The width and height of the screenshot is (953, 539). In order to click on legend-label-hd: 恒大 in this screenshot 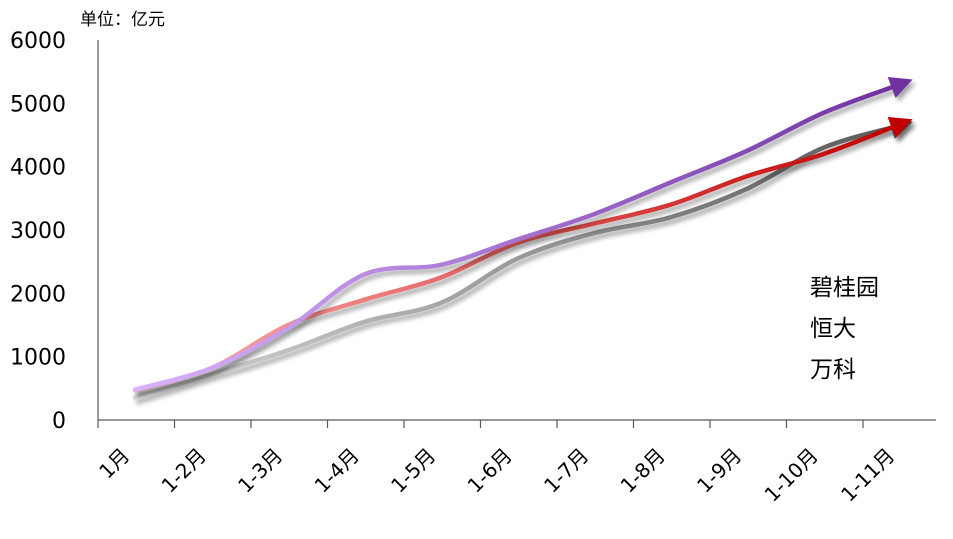, I will do `click(833, 329)`.